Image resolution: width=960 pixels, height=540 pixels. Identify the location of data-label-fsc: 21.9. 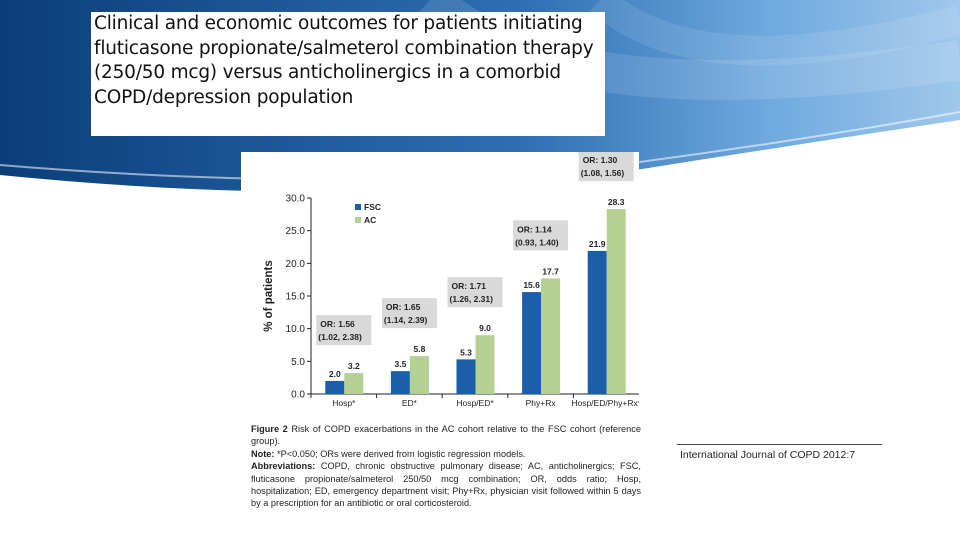
(597, 244).